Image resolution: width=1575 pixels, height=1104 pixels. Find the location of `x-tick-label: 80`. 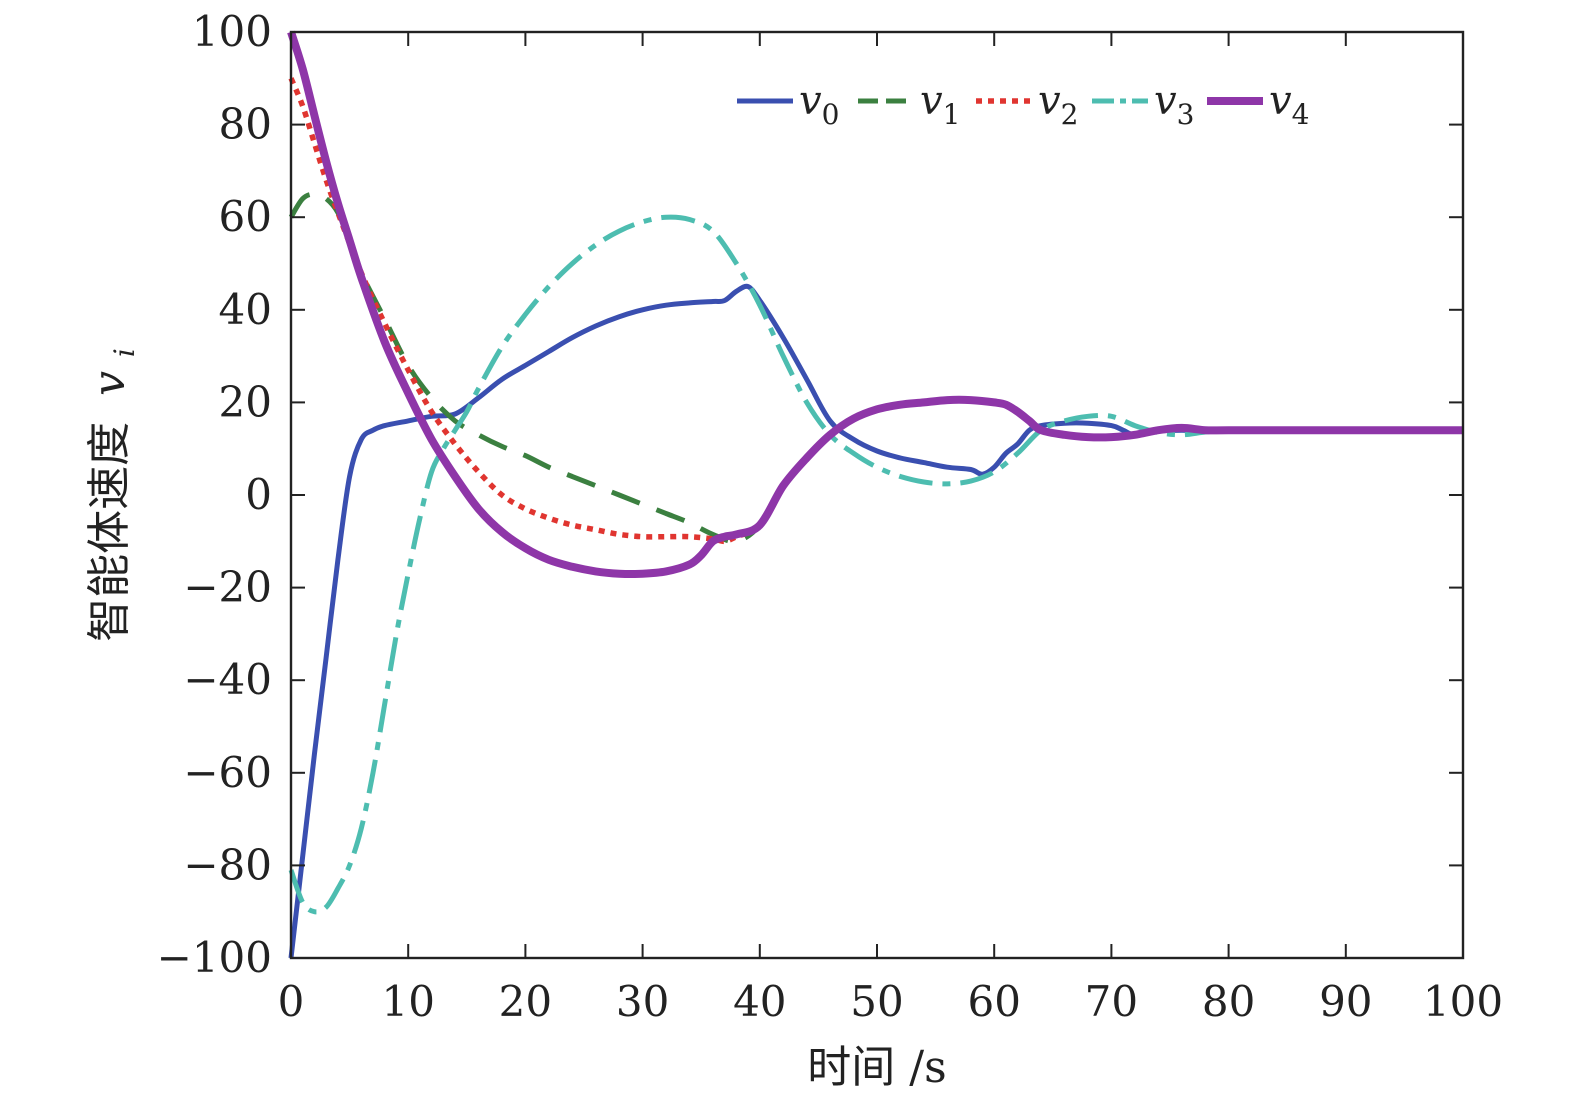

x-tick-label: 80 is located at coordinates (1228, 1001).